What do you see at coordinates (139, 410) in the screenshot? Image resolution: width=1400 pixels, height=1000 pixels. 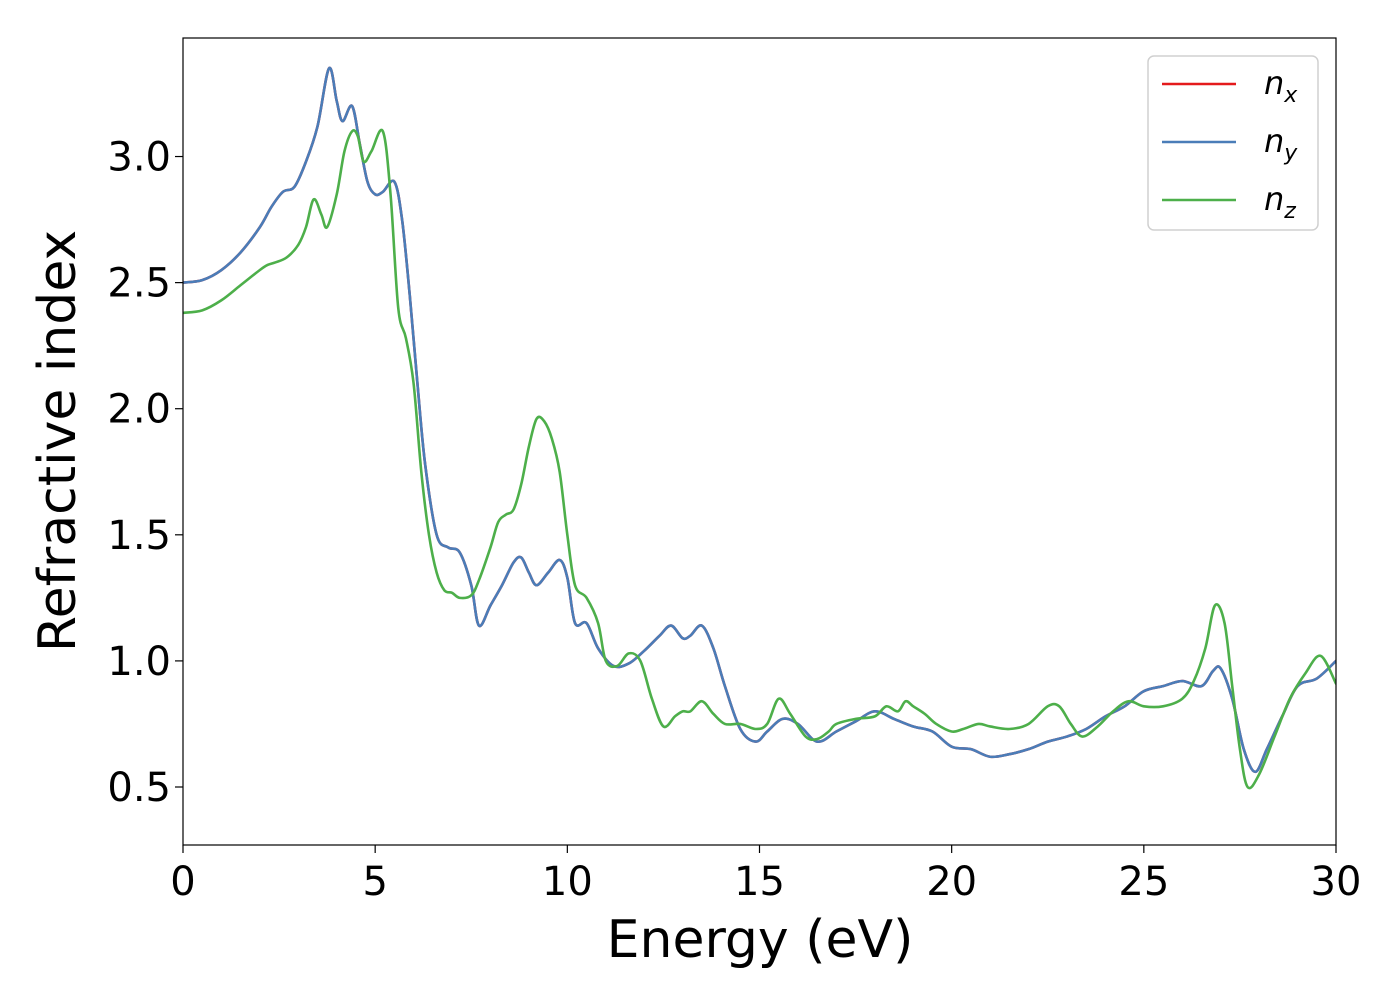 I see `y-tick-label: 2.0` at bounding box center [139, 410].